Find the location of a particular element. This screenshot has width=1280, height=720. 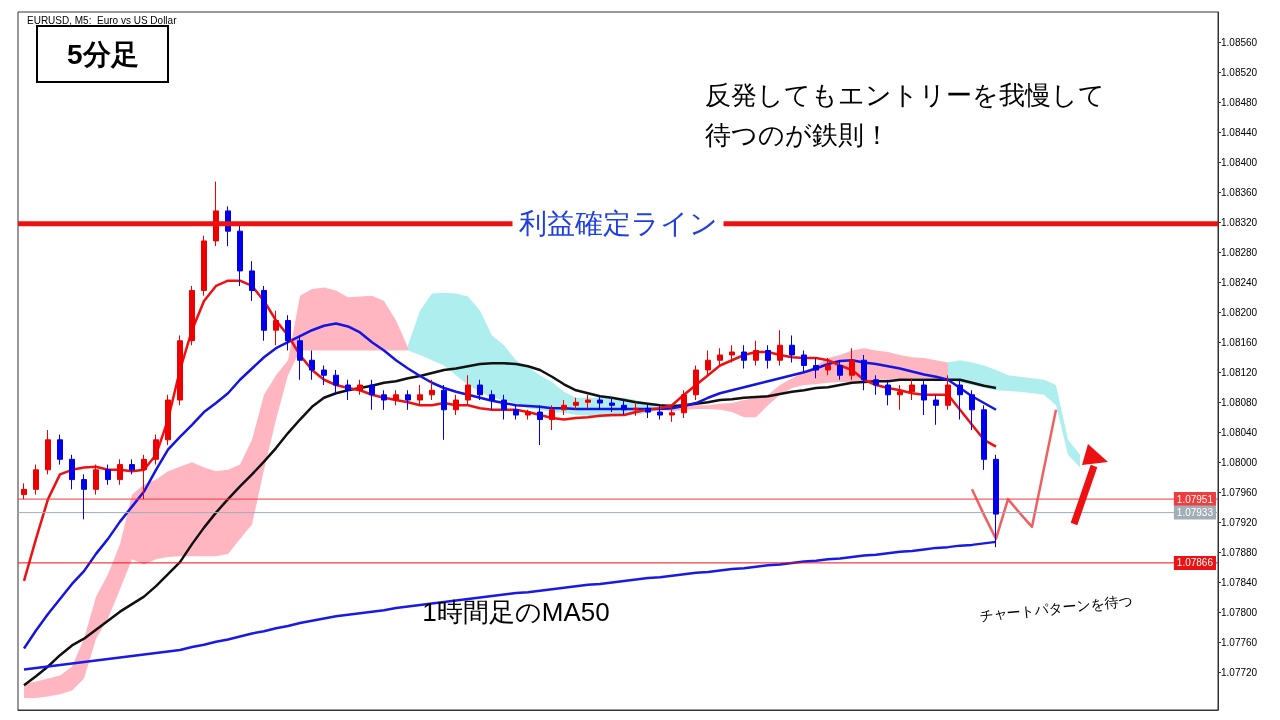

y-tick-label: 1.07960 is located at coordinates (1239, 492).